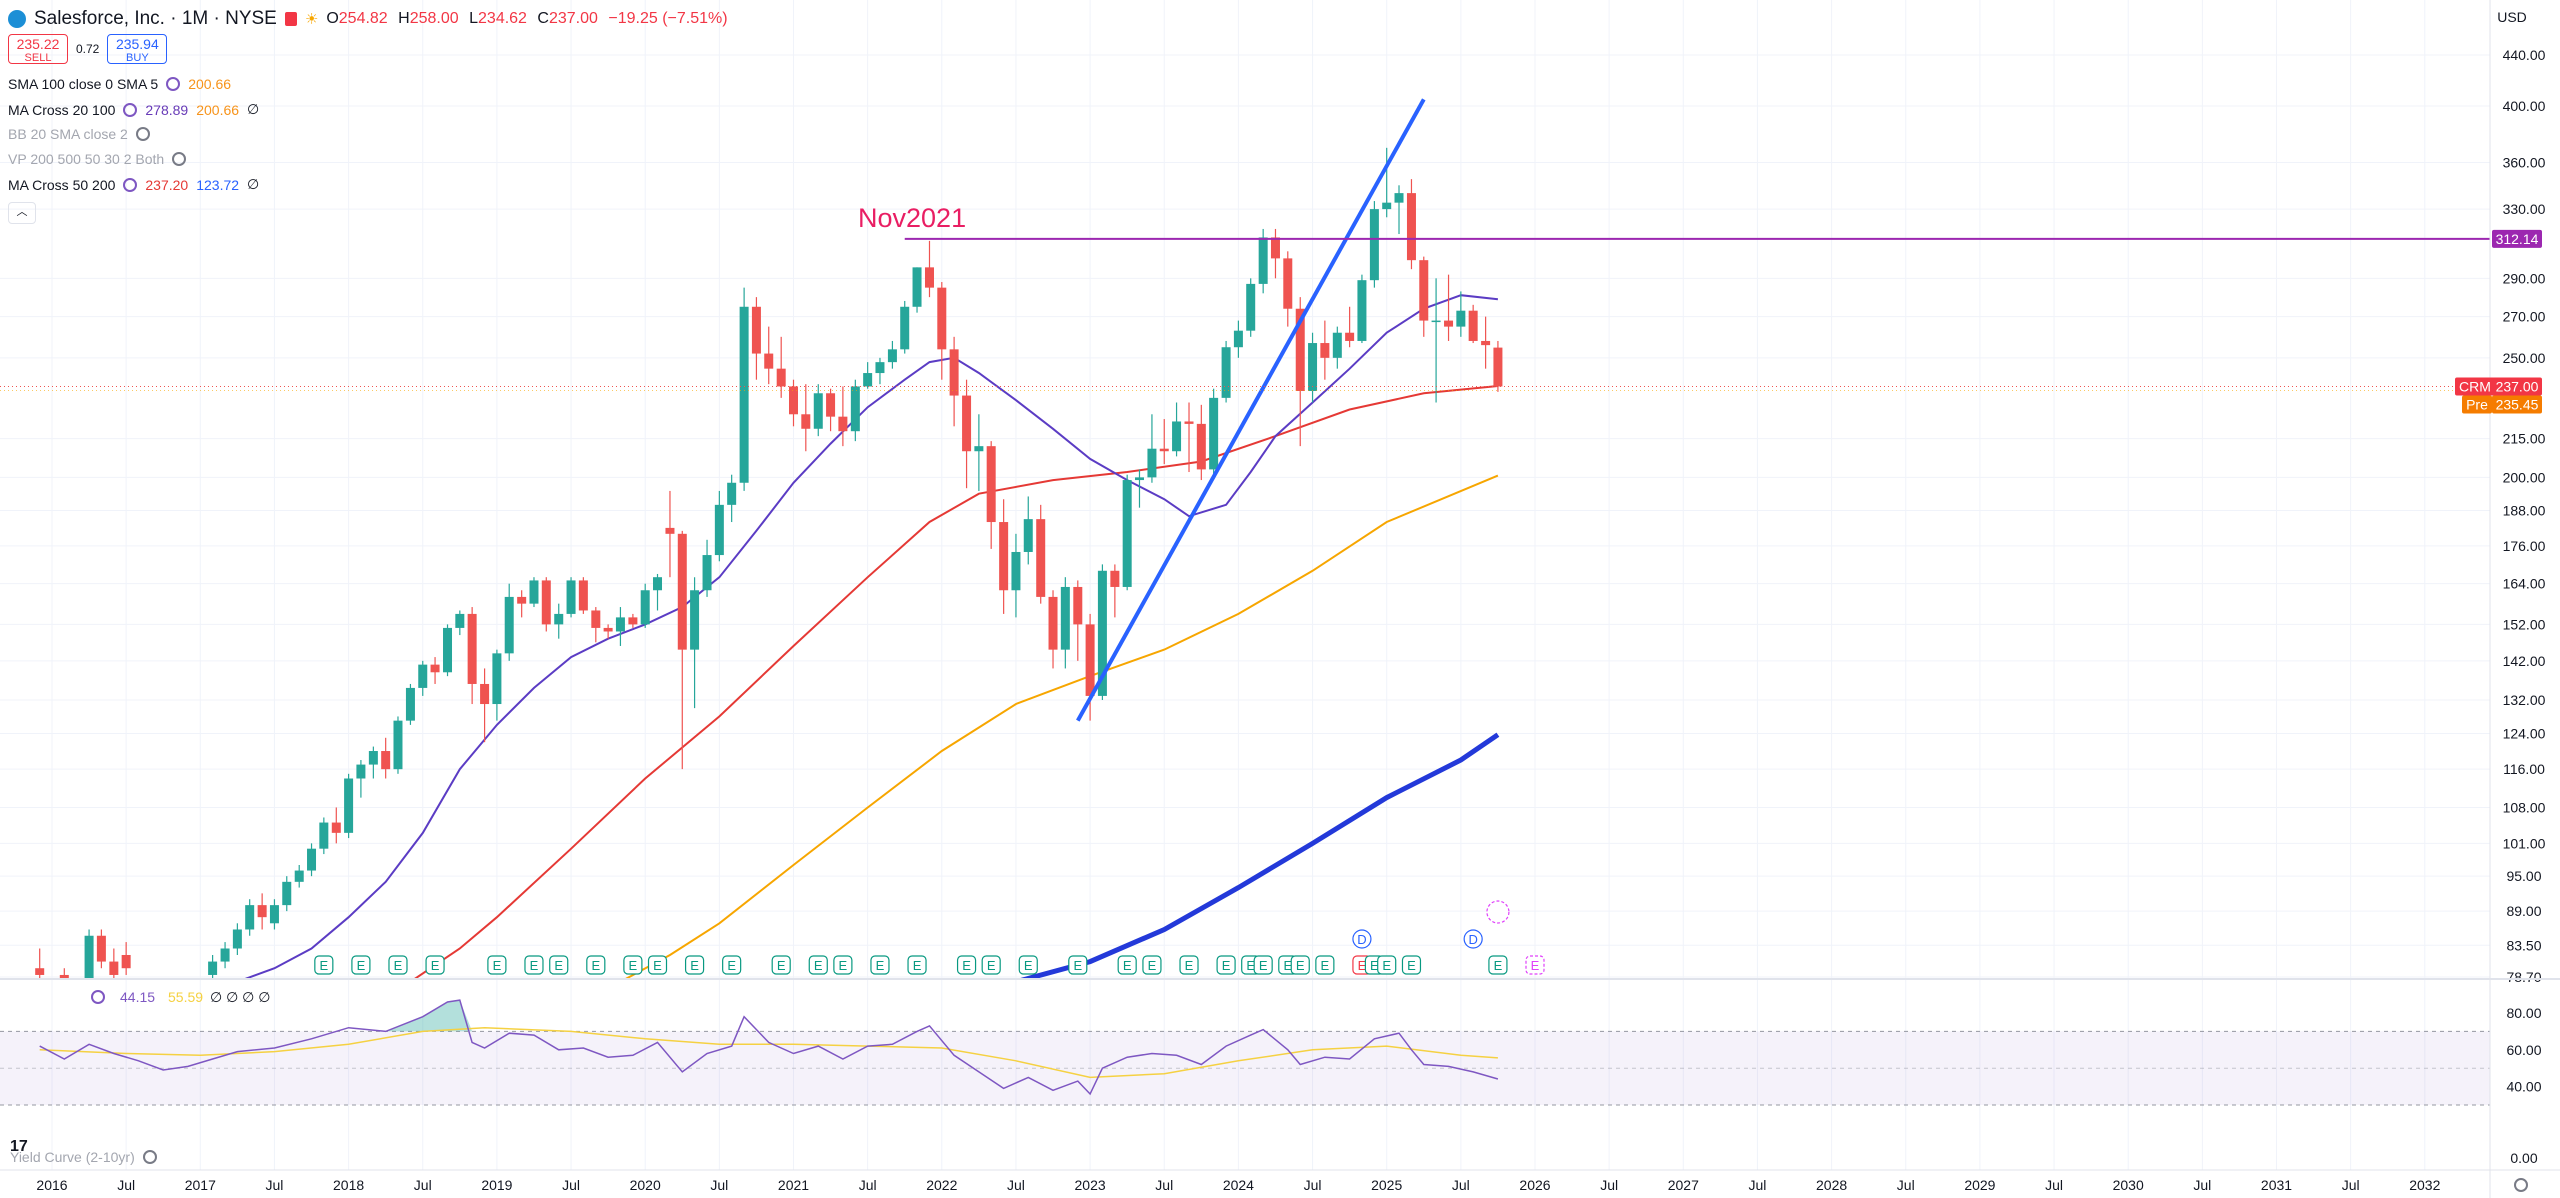 The width and height of the screenshot is (2560, 1198). What do you see at coordinates (769, 1047) in the screenshot?
I see `rsi-line` at bounding box center [769, 1047].